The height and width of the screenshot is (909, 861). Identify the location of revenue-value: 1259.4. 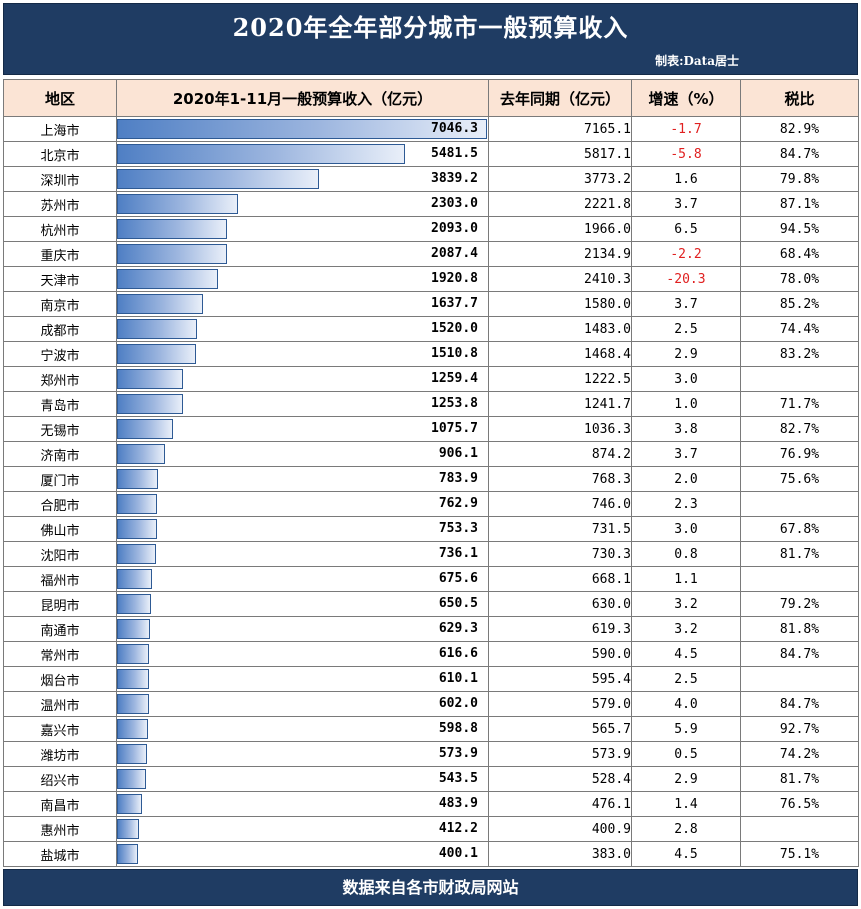
(454, 378).